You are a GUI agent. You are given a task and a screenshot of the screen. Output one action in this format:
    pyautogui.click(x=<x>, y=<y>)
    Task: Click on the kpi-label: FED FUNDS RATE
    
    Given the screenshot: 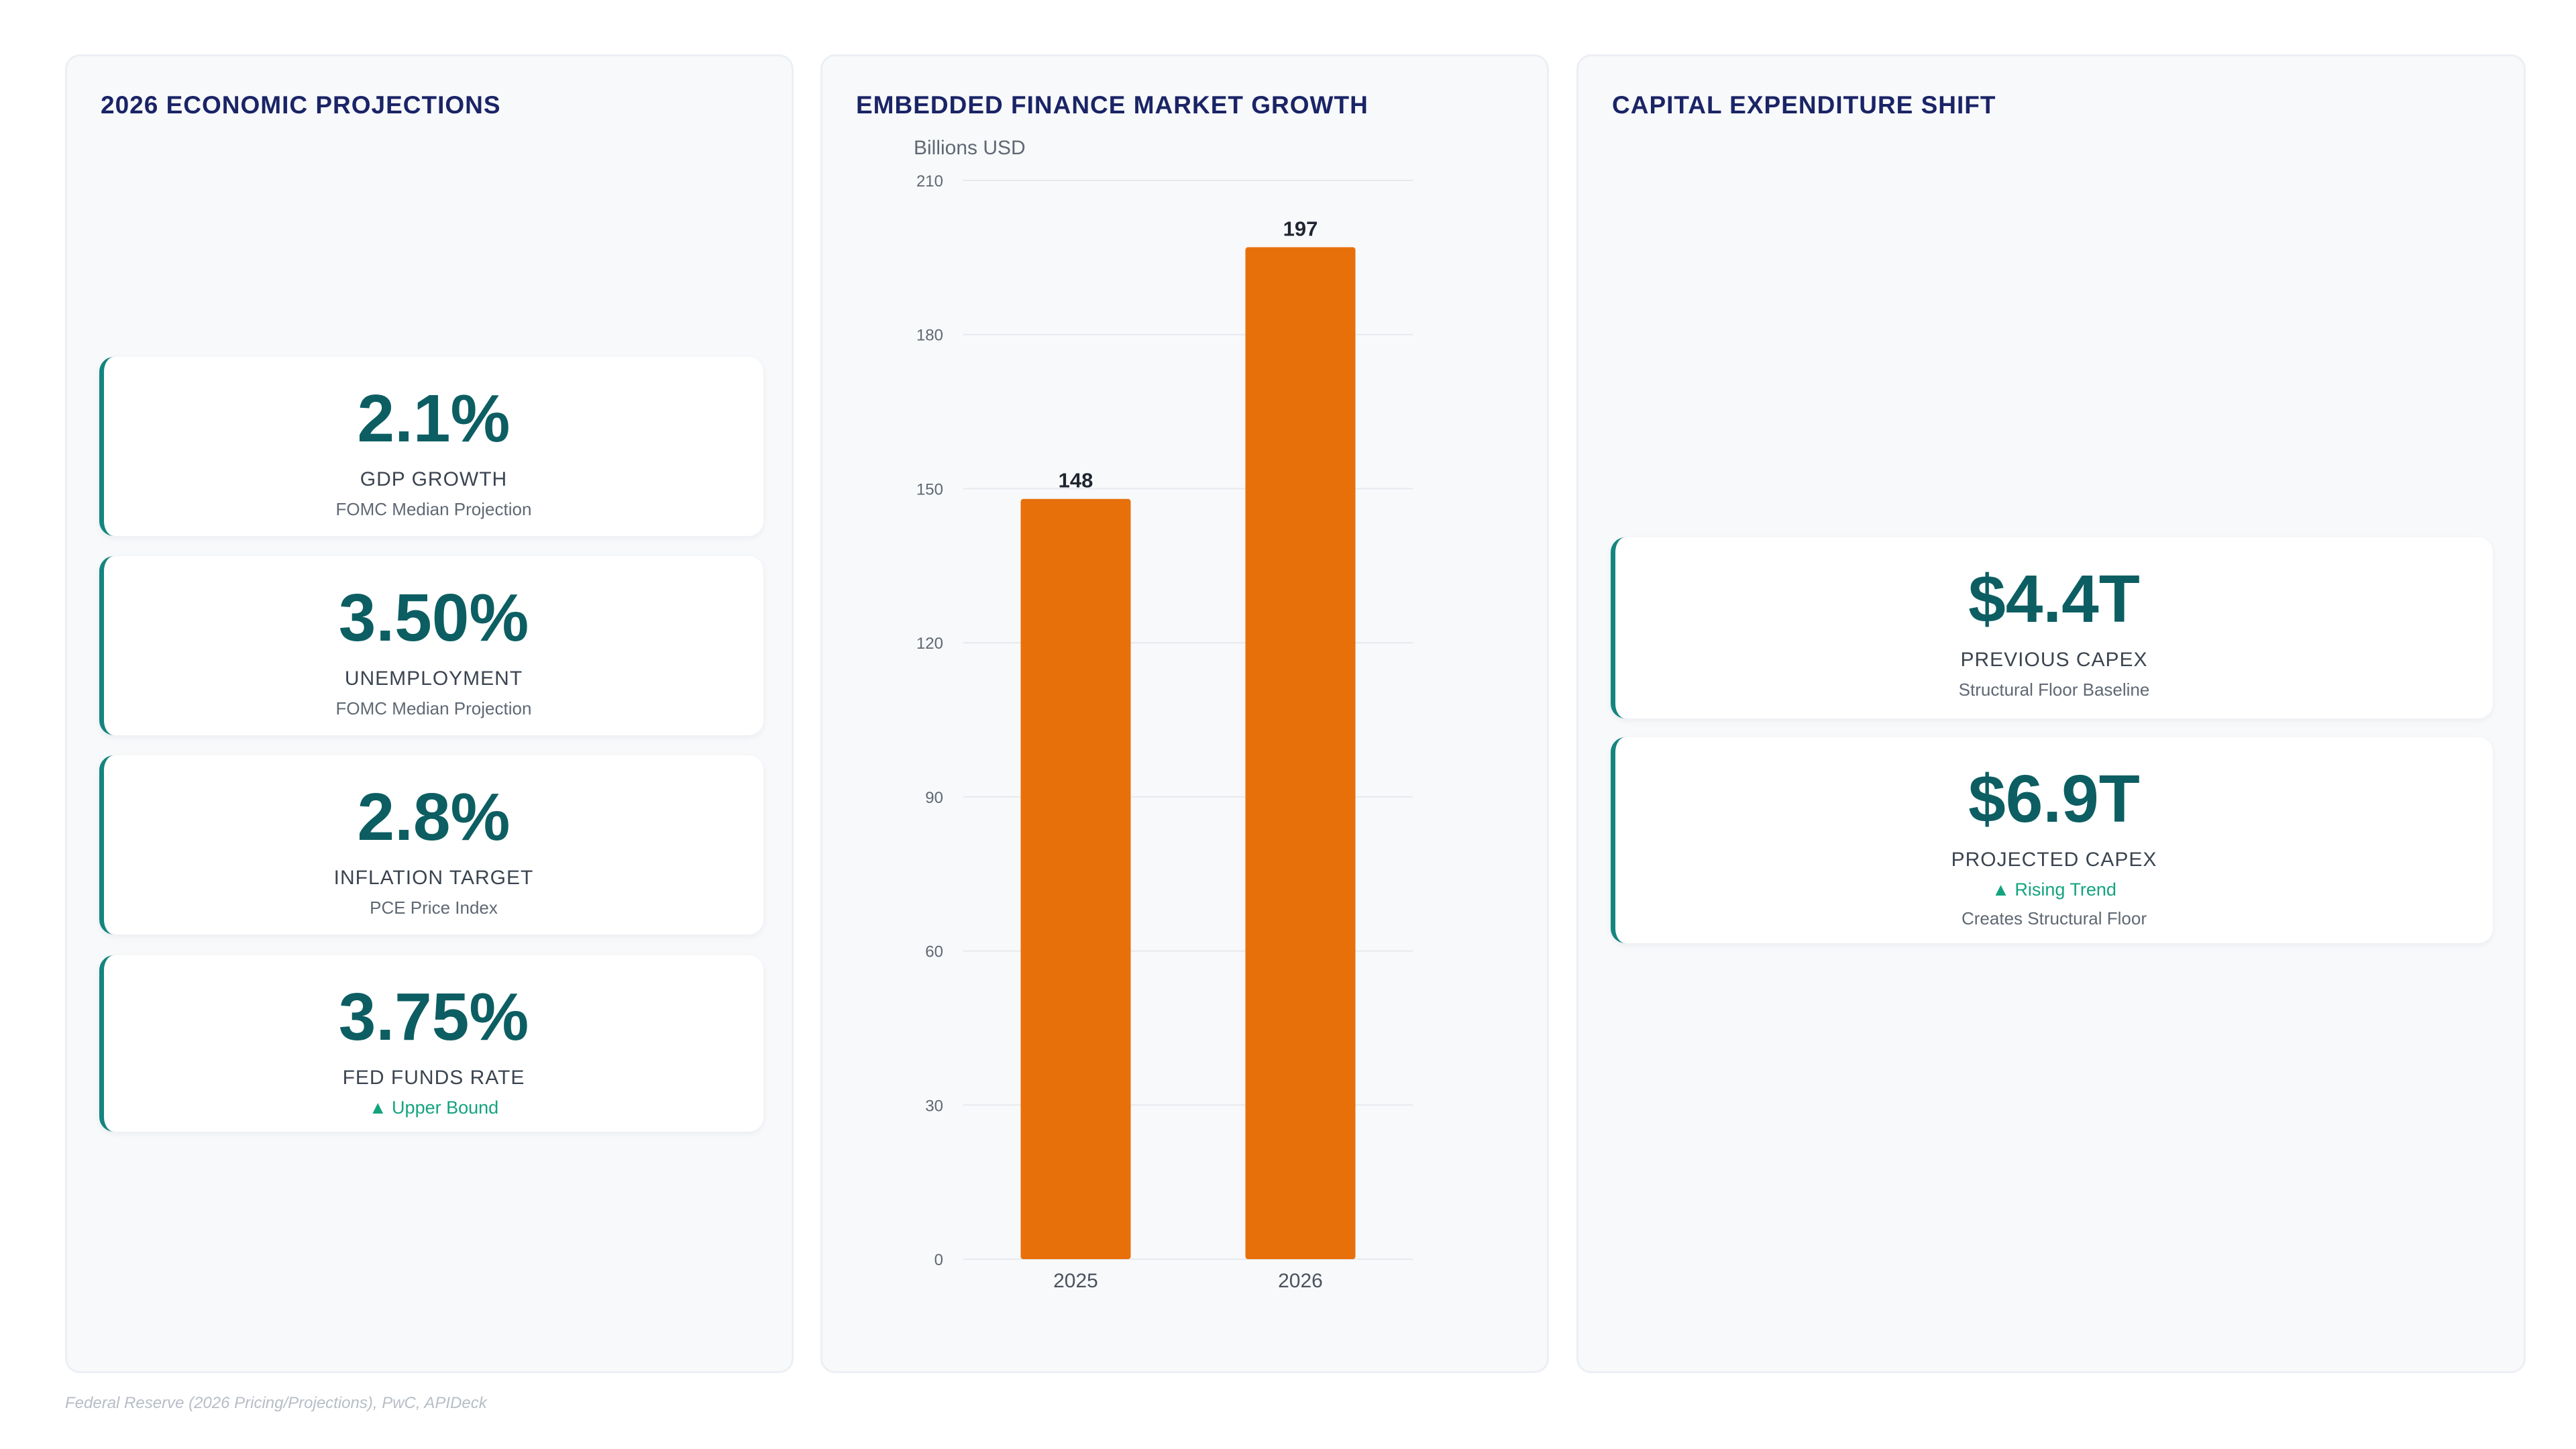 What is the action you would take?
    pyautogui.click(x=433, y=1078)
    